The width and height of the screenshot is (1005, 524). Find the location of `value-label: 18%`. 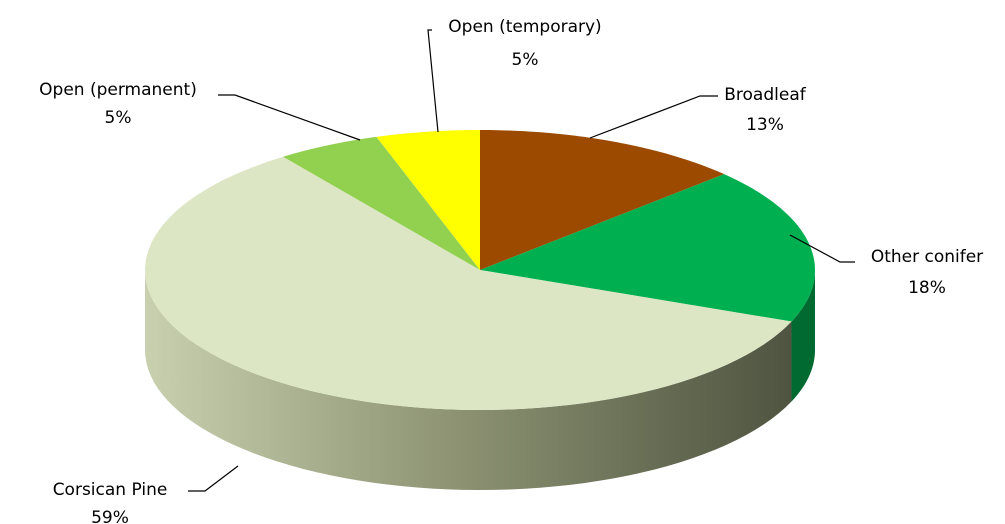

value-label: 18% is located at coordinates (927, 288).